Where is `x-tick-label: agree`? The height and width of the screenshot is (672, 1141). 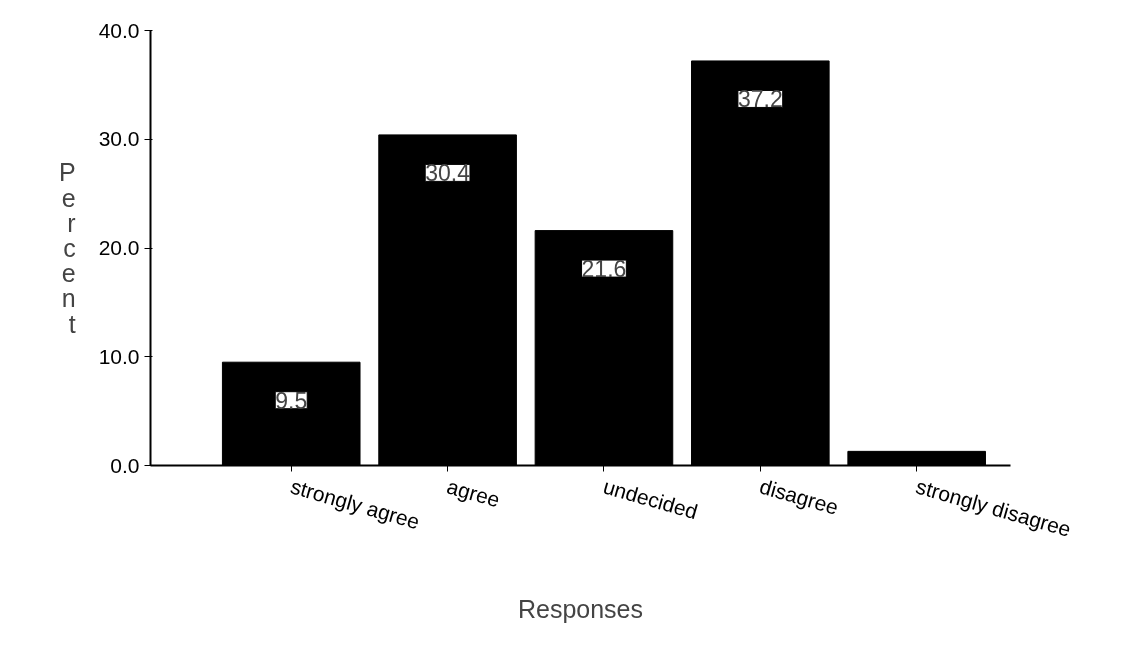
x-tick-label: agree is located at coordinates (473, 493).